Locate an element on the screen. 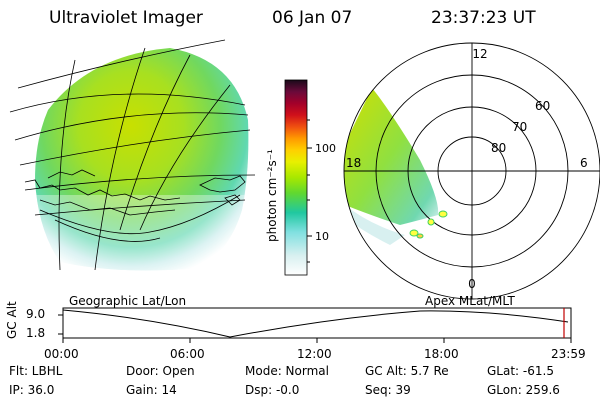  status-mode: Mode: Normal is located at coordinates (287, 371).